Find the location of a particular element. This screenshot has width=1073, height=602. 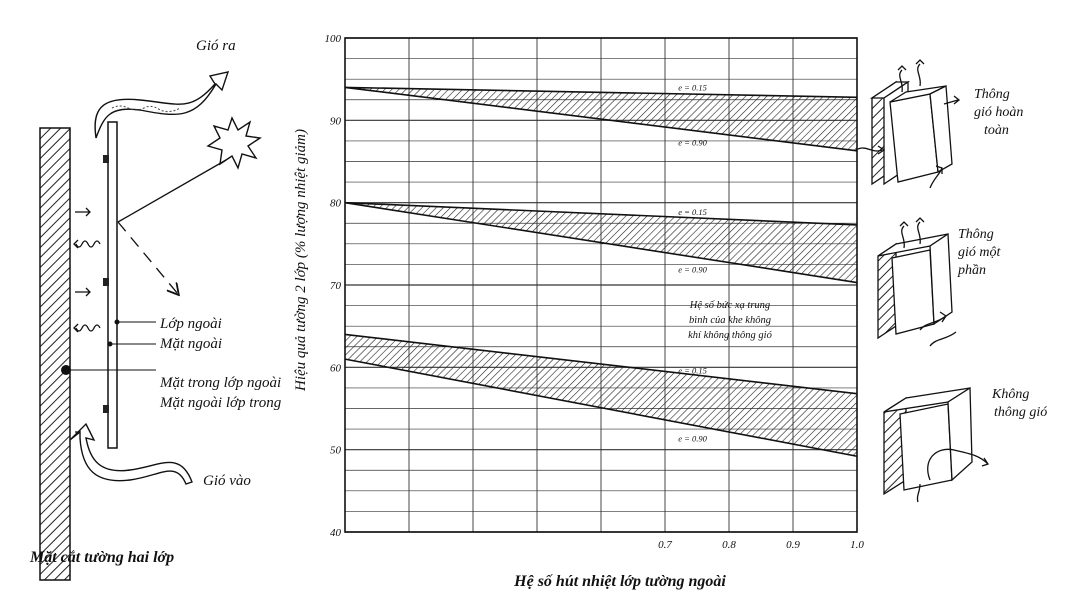

wind-in-arrow-icon is located at coordinates (131, 453).